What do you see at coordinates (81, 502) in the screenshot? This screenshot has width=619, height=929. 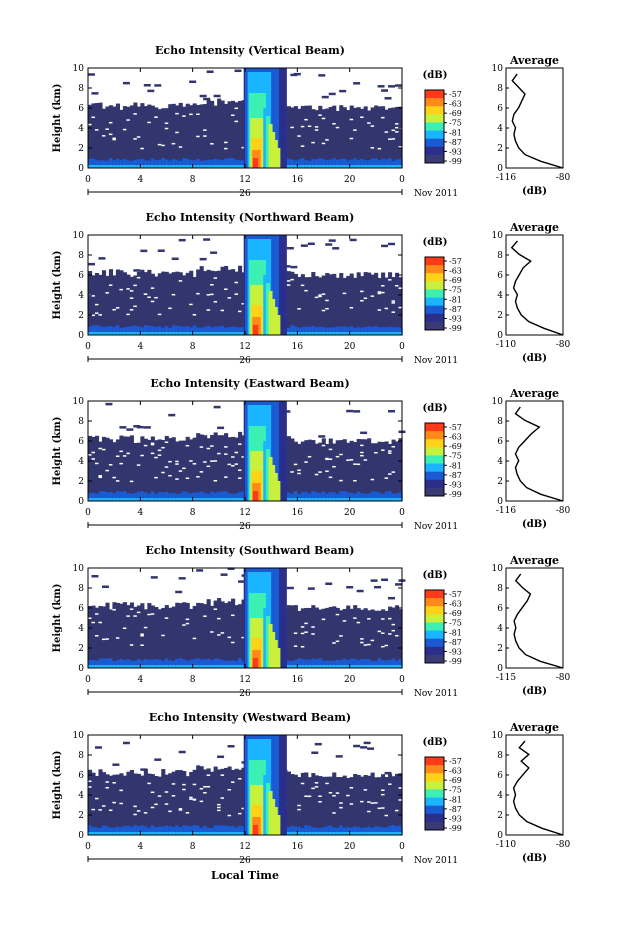 I see `y-tick-label: 0` at bounding box center [81, 502].